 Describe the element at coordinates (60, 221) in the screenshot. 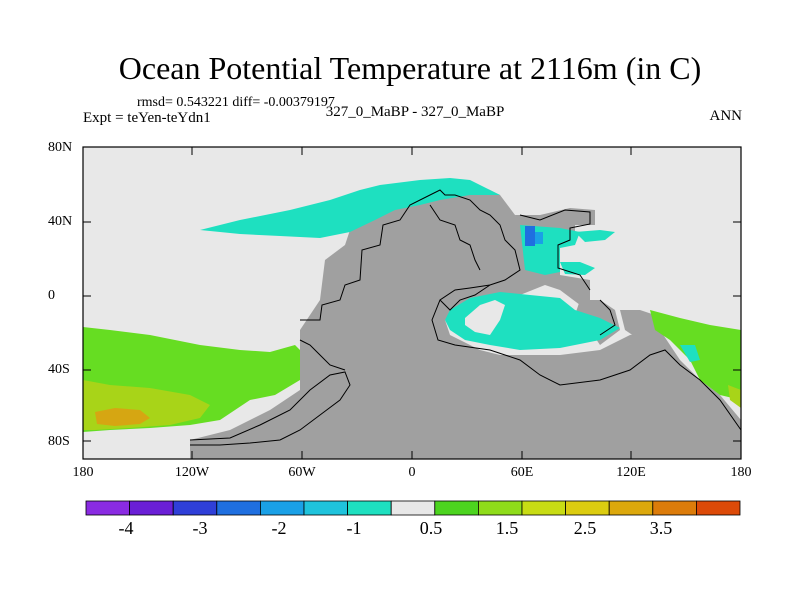

I see `lat-label-40n: 40N` at that location.